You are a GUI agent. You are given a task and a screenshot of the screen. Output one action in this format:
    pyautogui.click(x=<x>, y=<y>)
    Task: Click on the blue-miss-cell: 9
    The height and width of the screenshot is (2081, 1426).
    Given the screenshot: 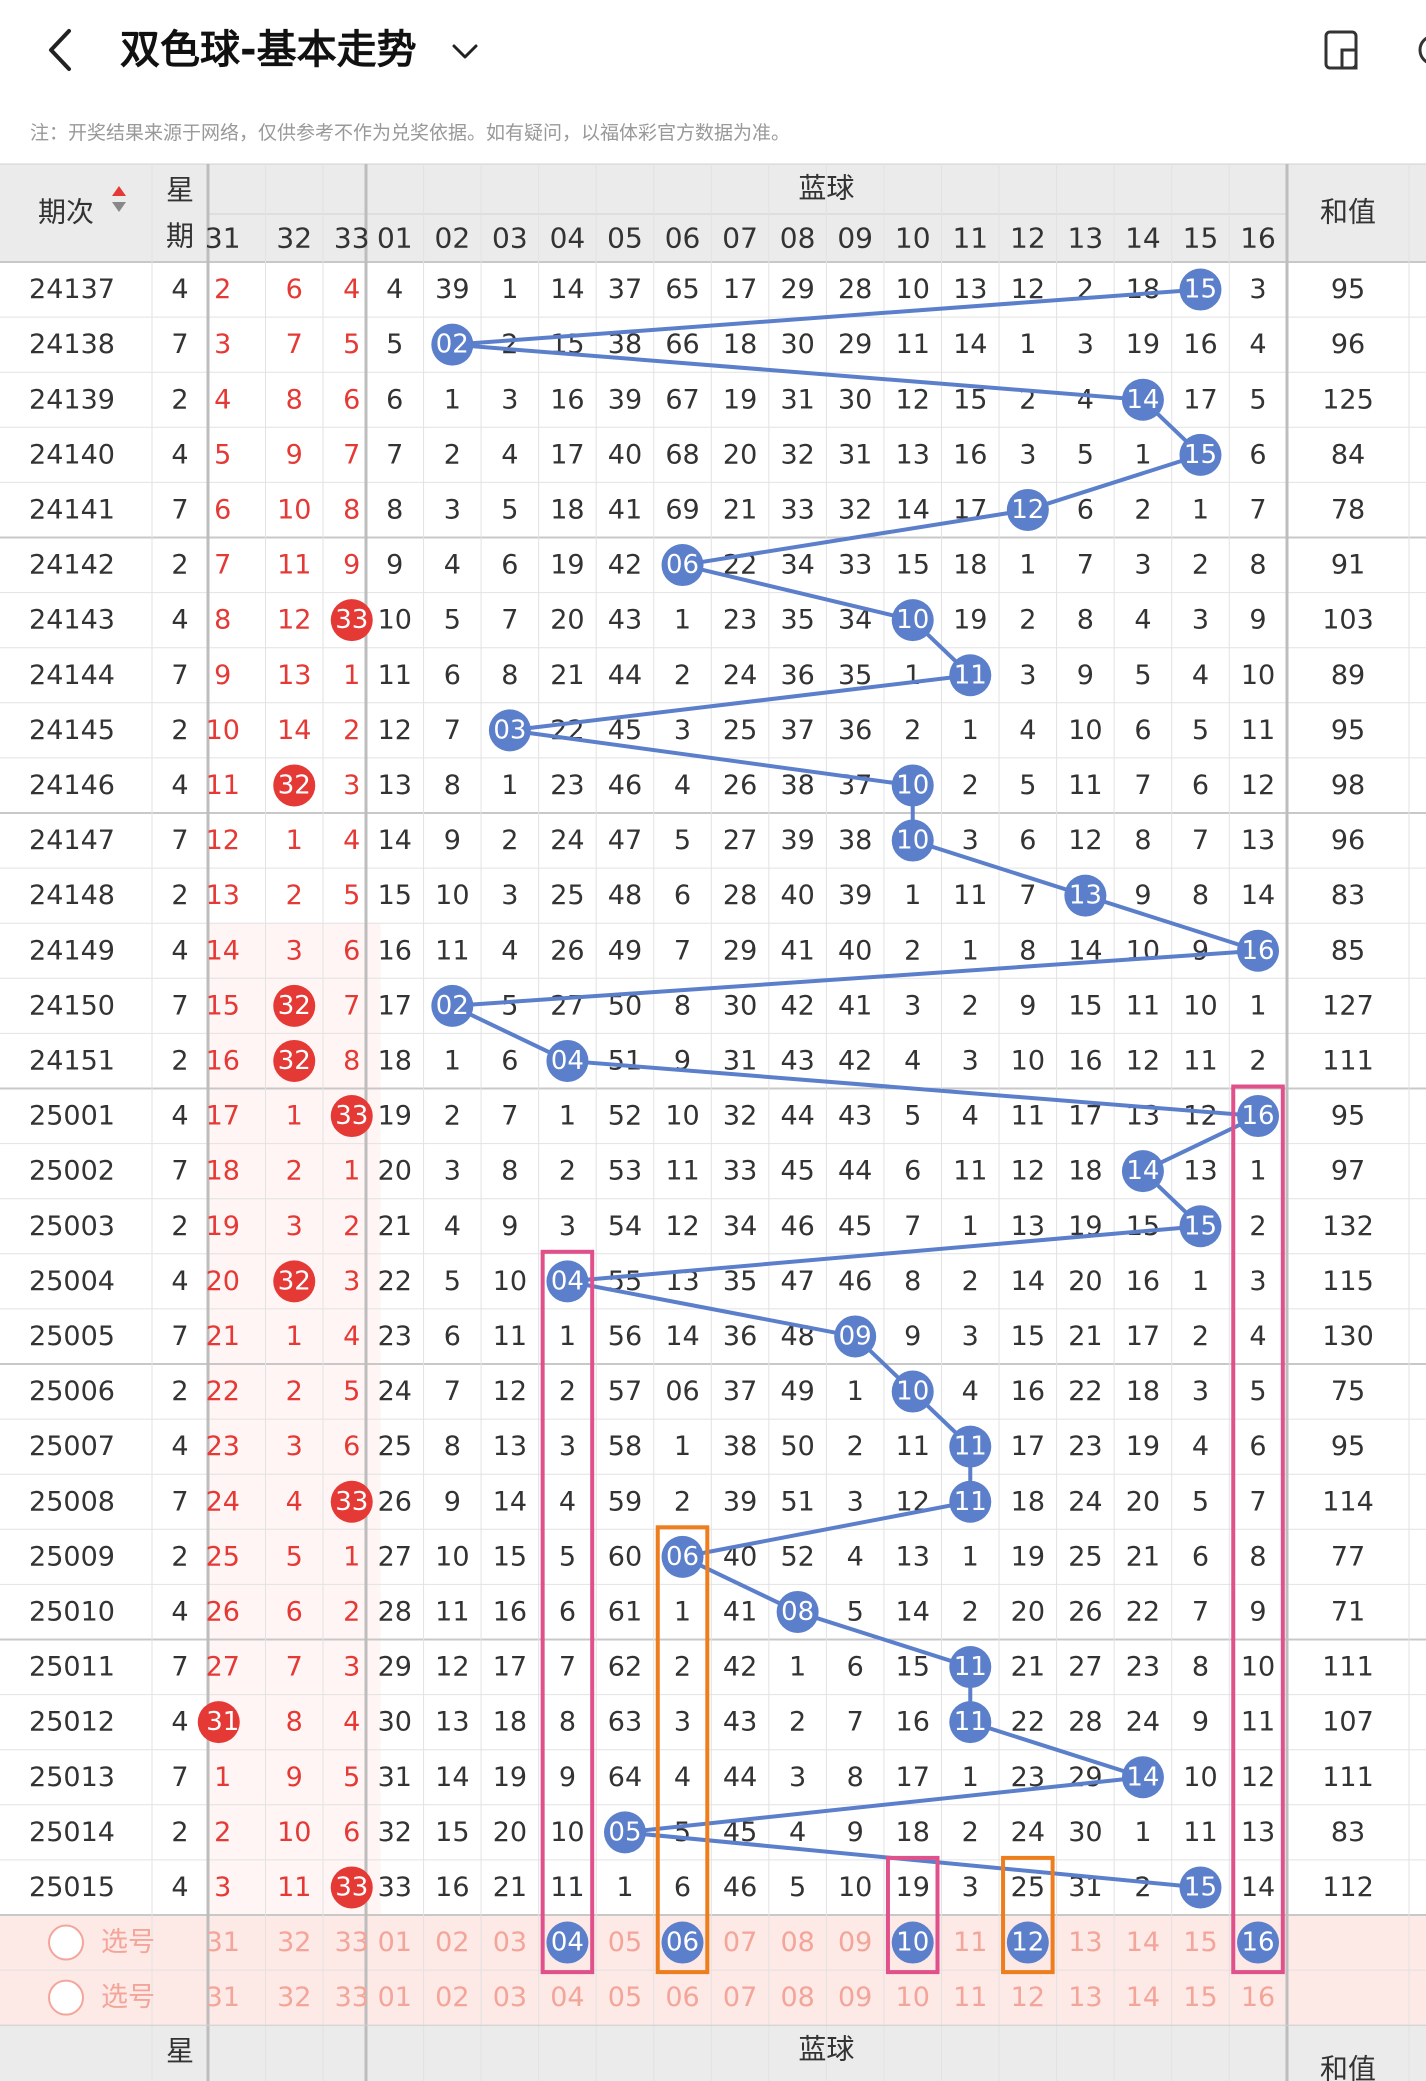 What is the action you would take?
    pyautogui.click(x=567, y=1777)
    